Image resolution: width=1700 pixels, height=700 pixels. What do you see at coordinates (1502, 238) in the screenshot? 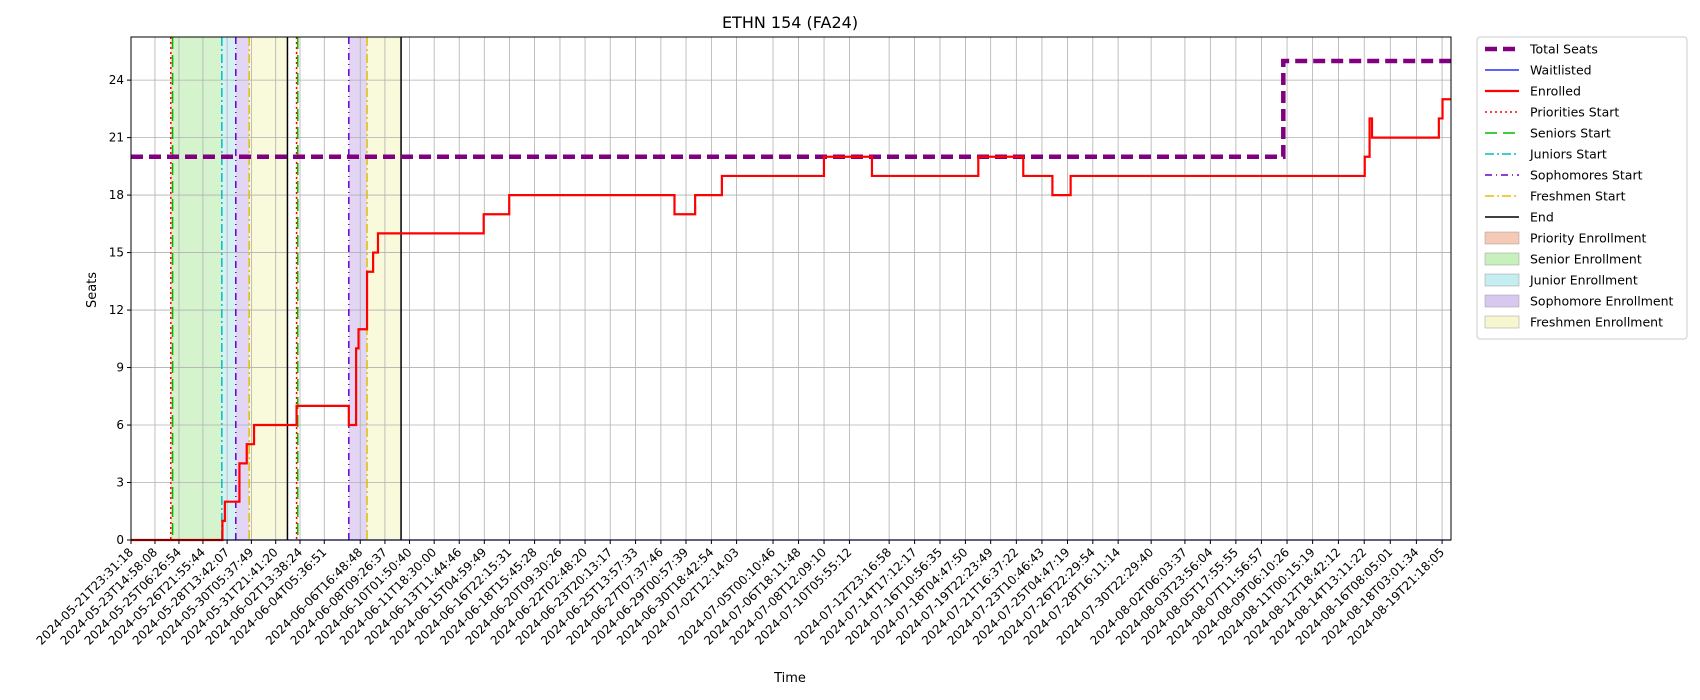
I see `legend-swatch-priority-enrollment` at bounding box center [1502, 238].